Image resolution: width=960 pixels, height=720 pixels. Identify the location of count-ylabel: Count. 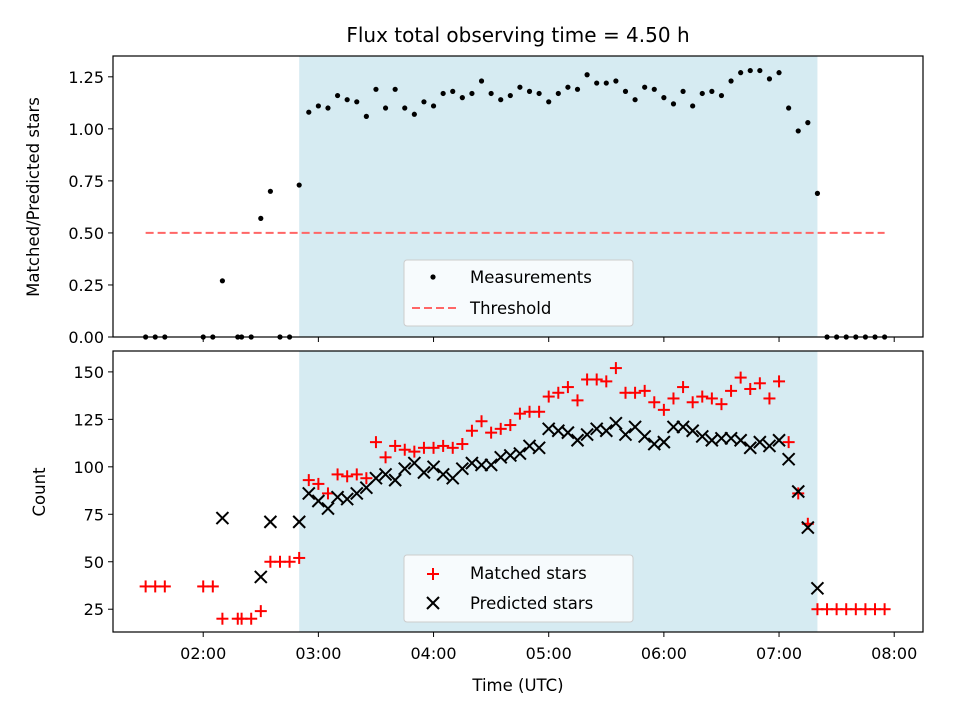
(39, 492).